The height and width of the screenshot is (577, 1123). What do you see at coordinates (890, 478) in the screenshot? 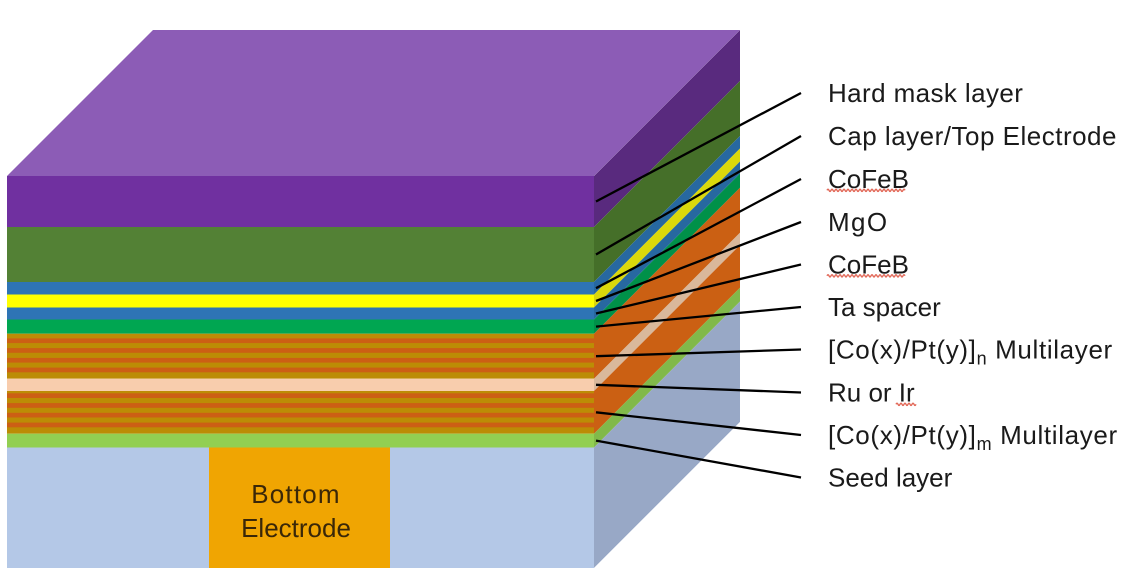
I see `svg-text: Seed layer` at bounding box center [890, 478].